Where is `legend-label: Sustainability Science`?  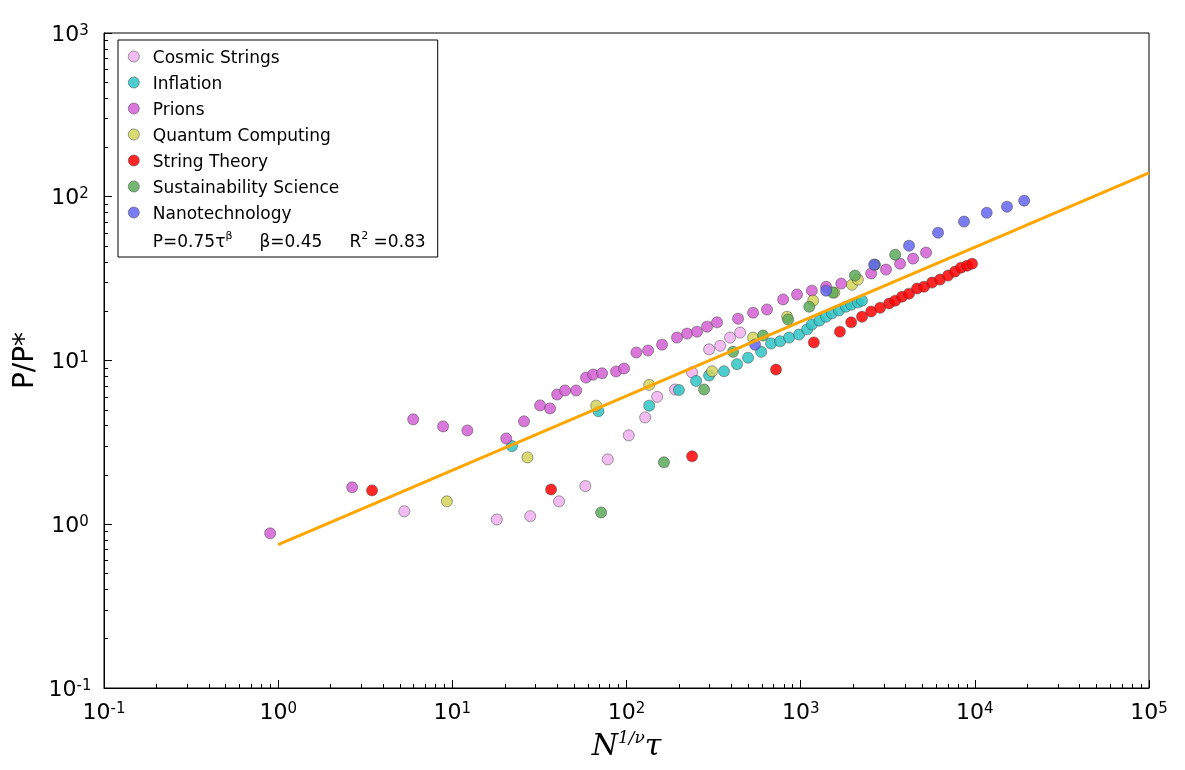
legend-label: Sustainability Science is located at coordinates (246, 186).